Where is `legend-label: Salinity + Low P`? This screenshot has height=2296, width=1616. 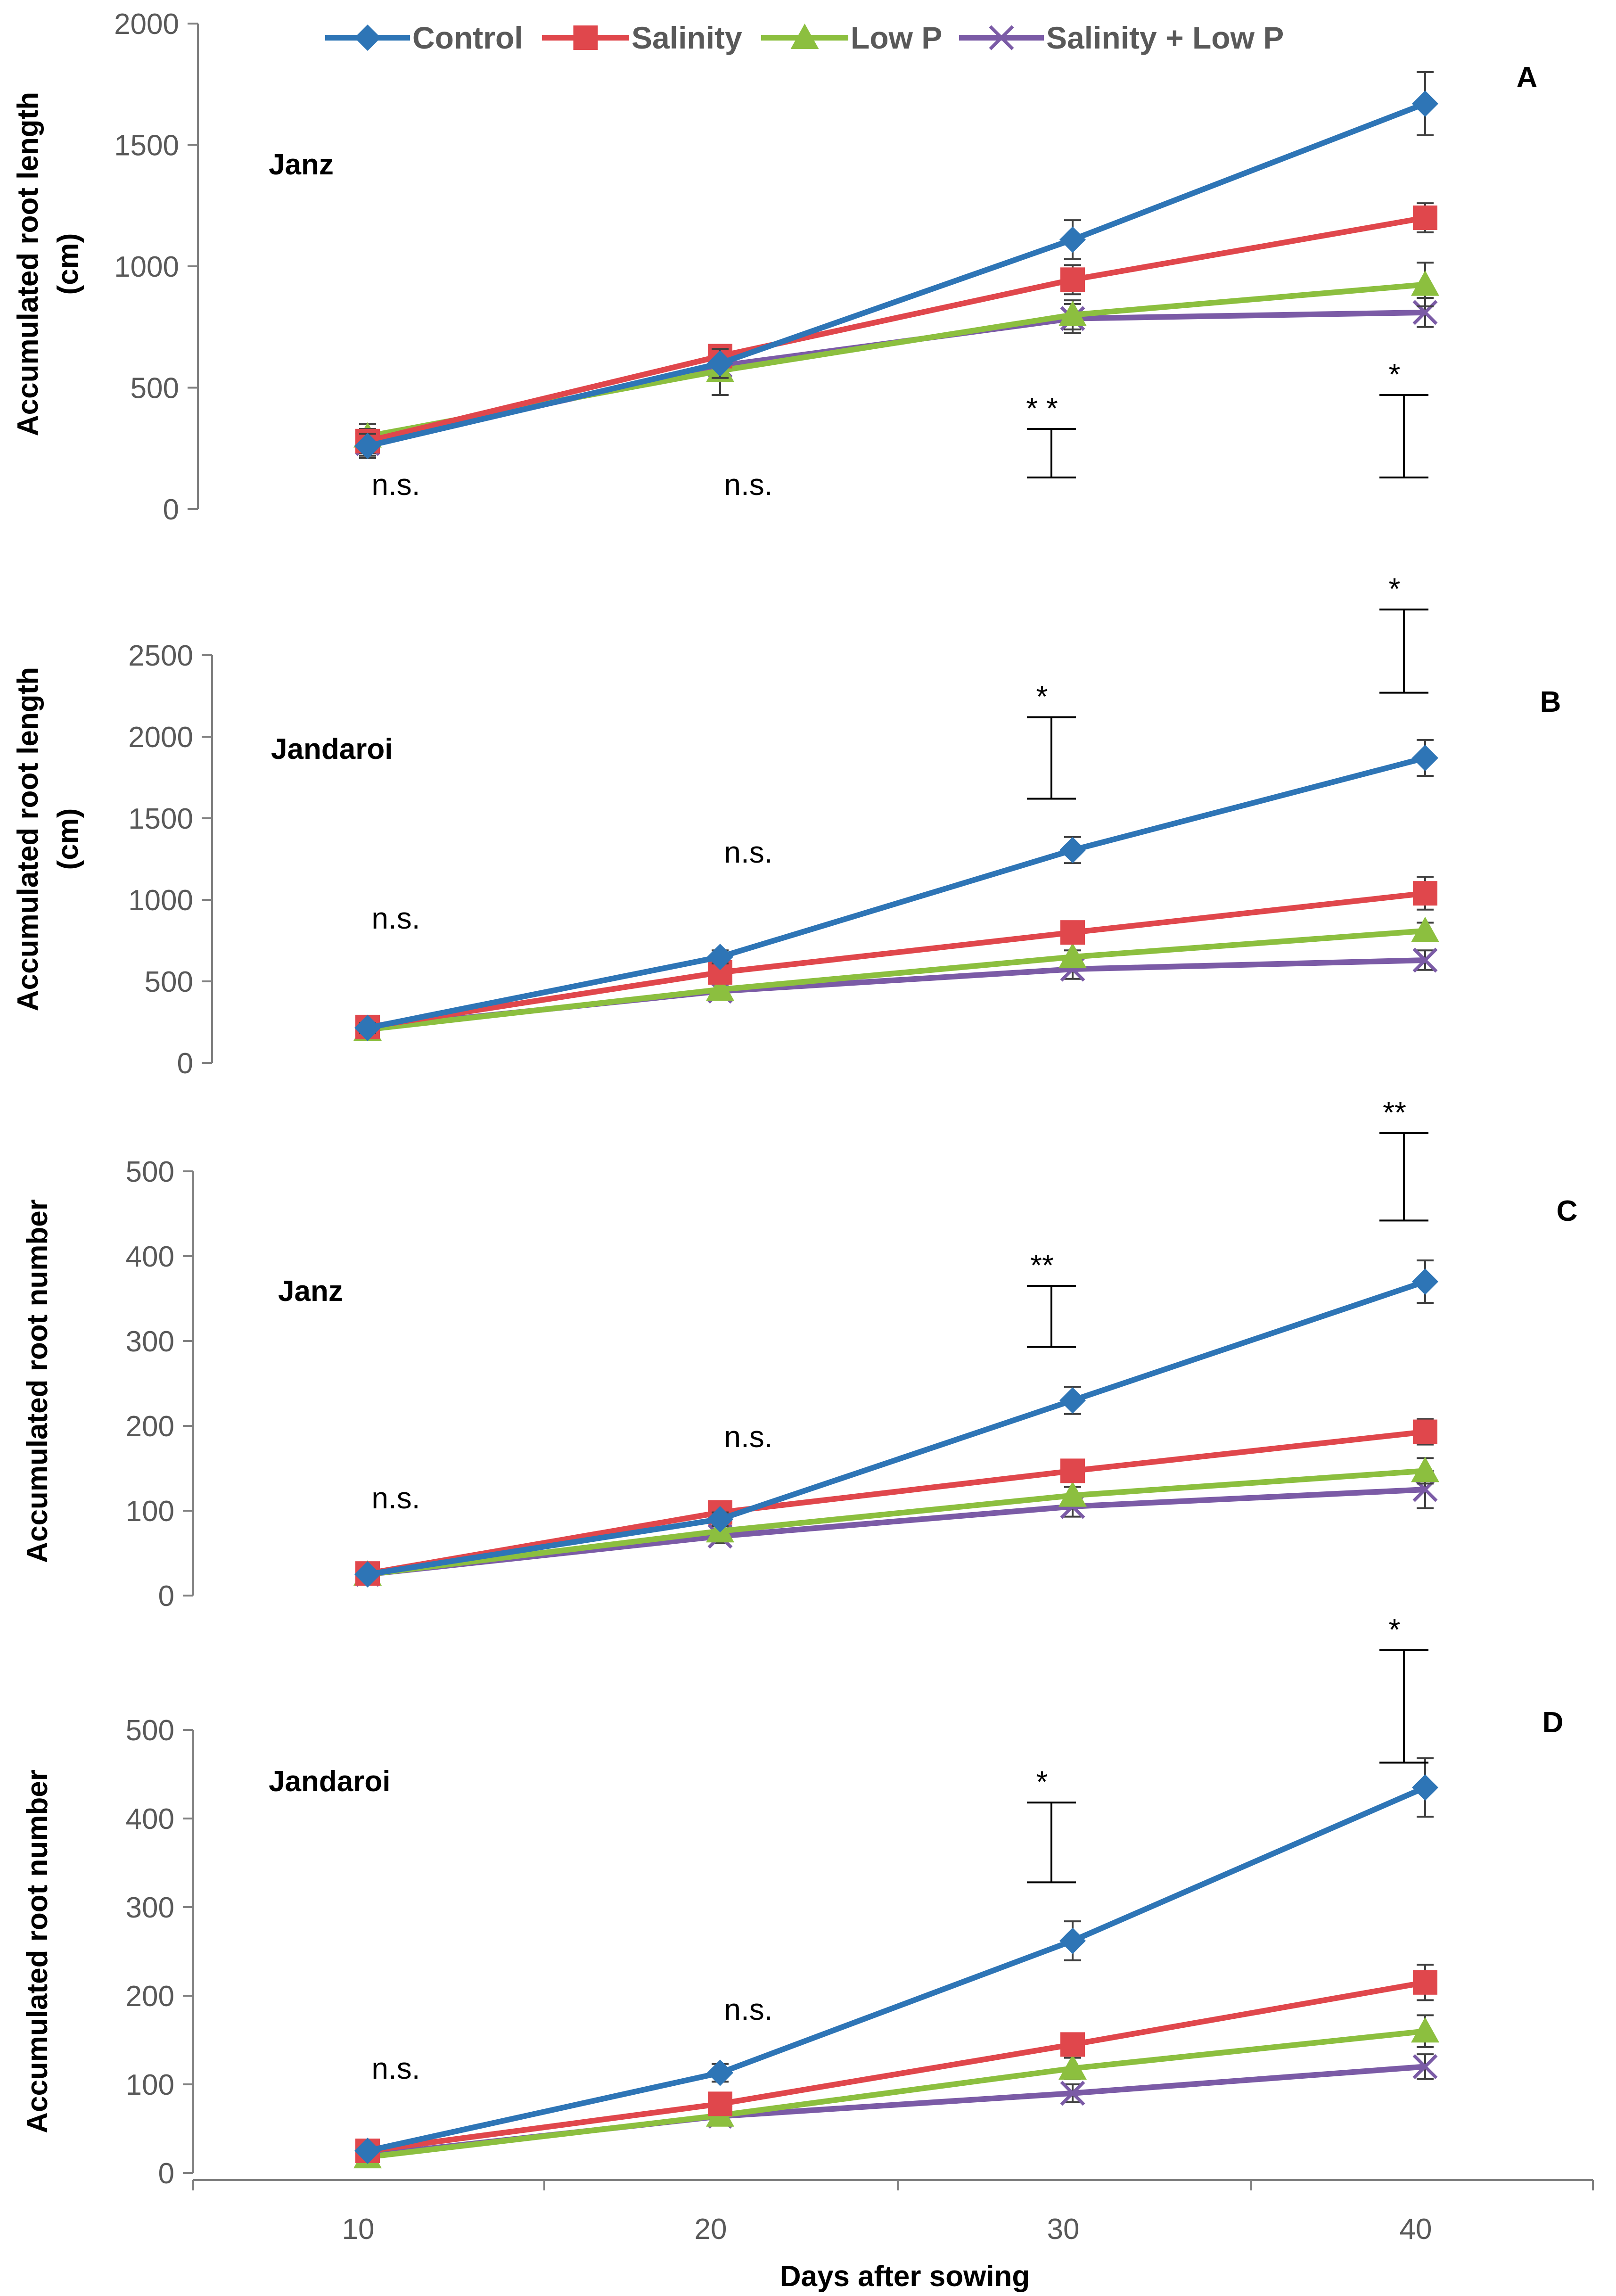 legend-label: Salinity + Low P is located at coordinates (1165, 37).